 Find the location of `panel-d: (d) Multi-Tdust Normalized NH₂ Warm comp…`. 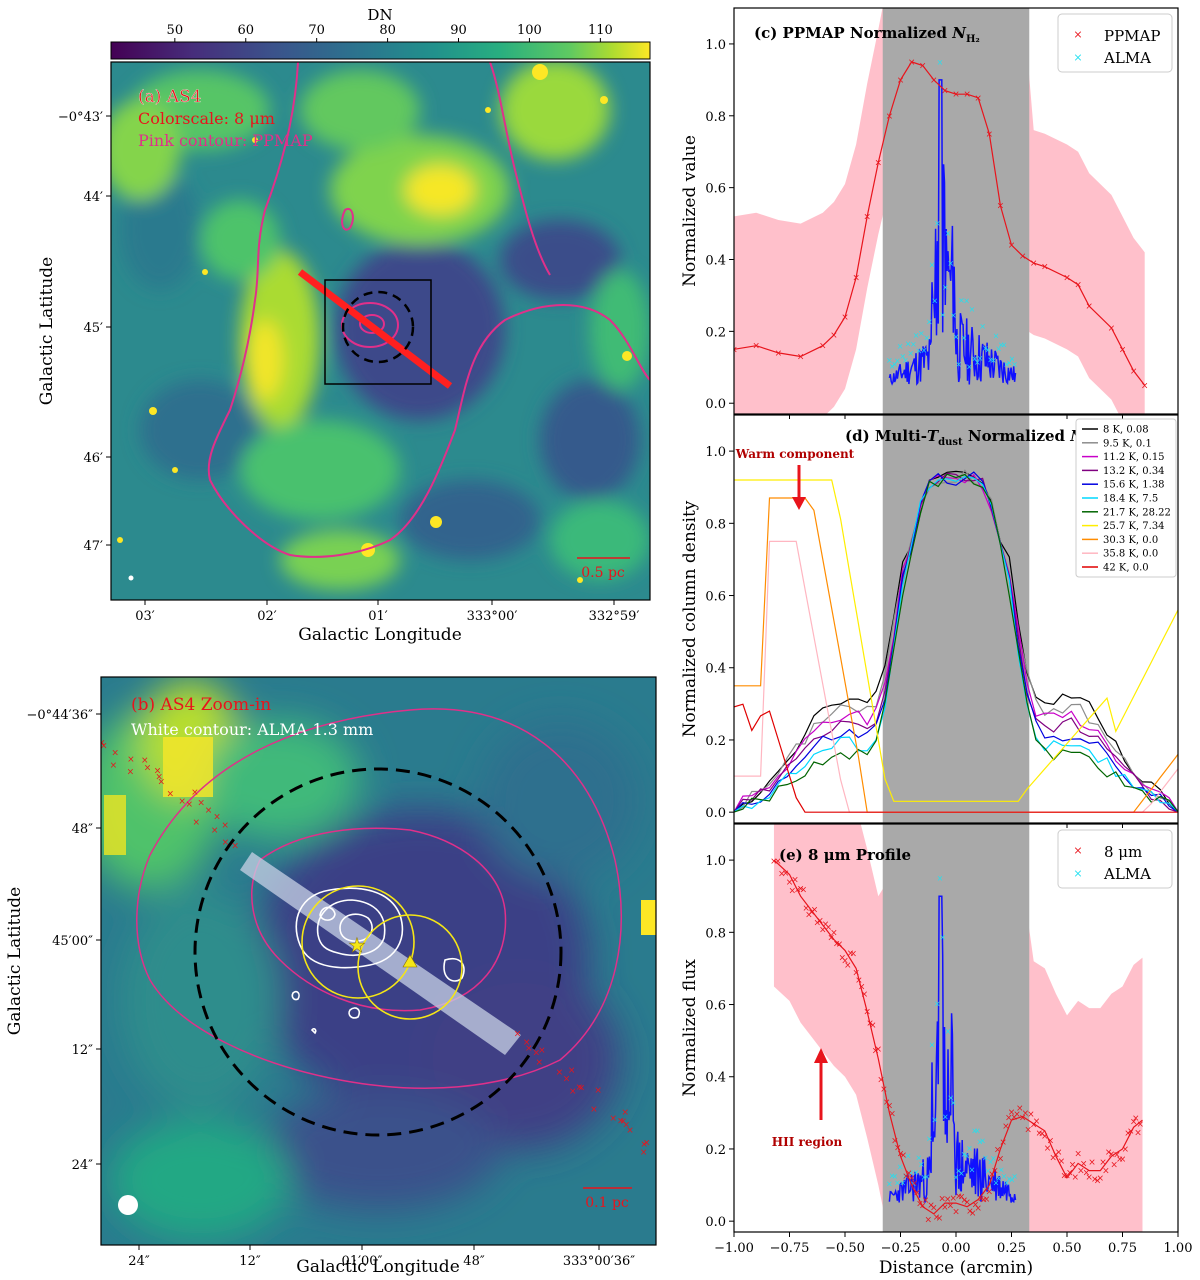

panel-d: (d) Multi-Tdust Normalized NH₂ Warm comp… is located at coordinates (929, 621).